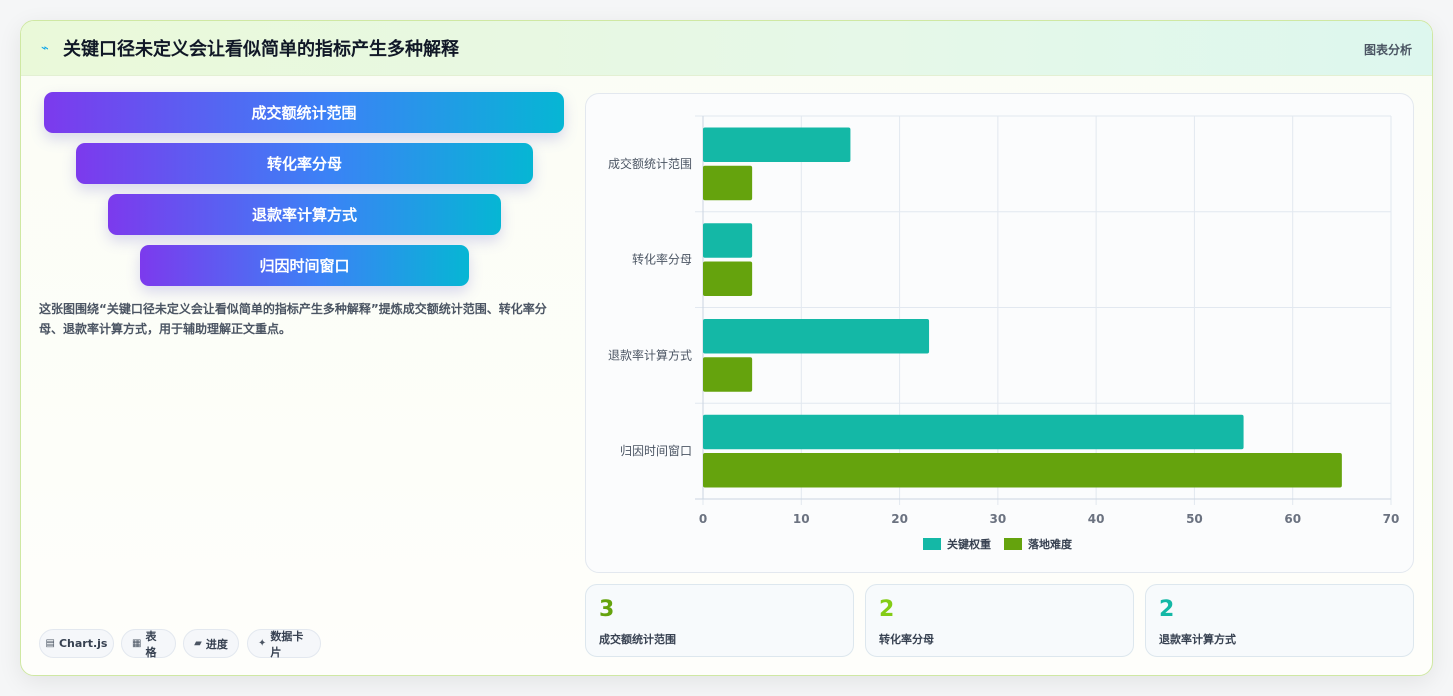  What do you see at coordinates (261, 49) in the screenshot?
I see `page-title: 关键口径未定义会让看似简单的指标产生多种解释` at bounding box center [261, 49].